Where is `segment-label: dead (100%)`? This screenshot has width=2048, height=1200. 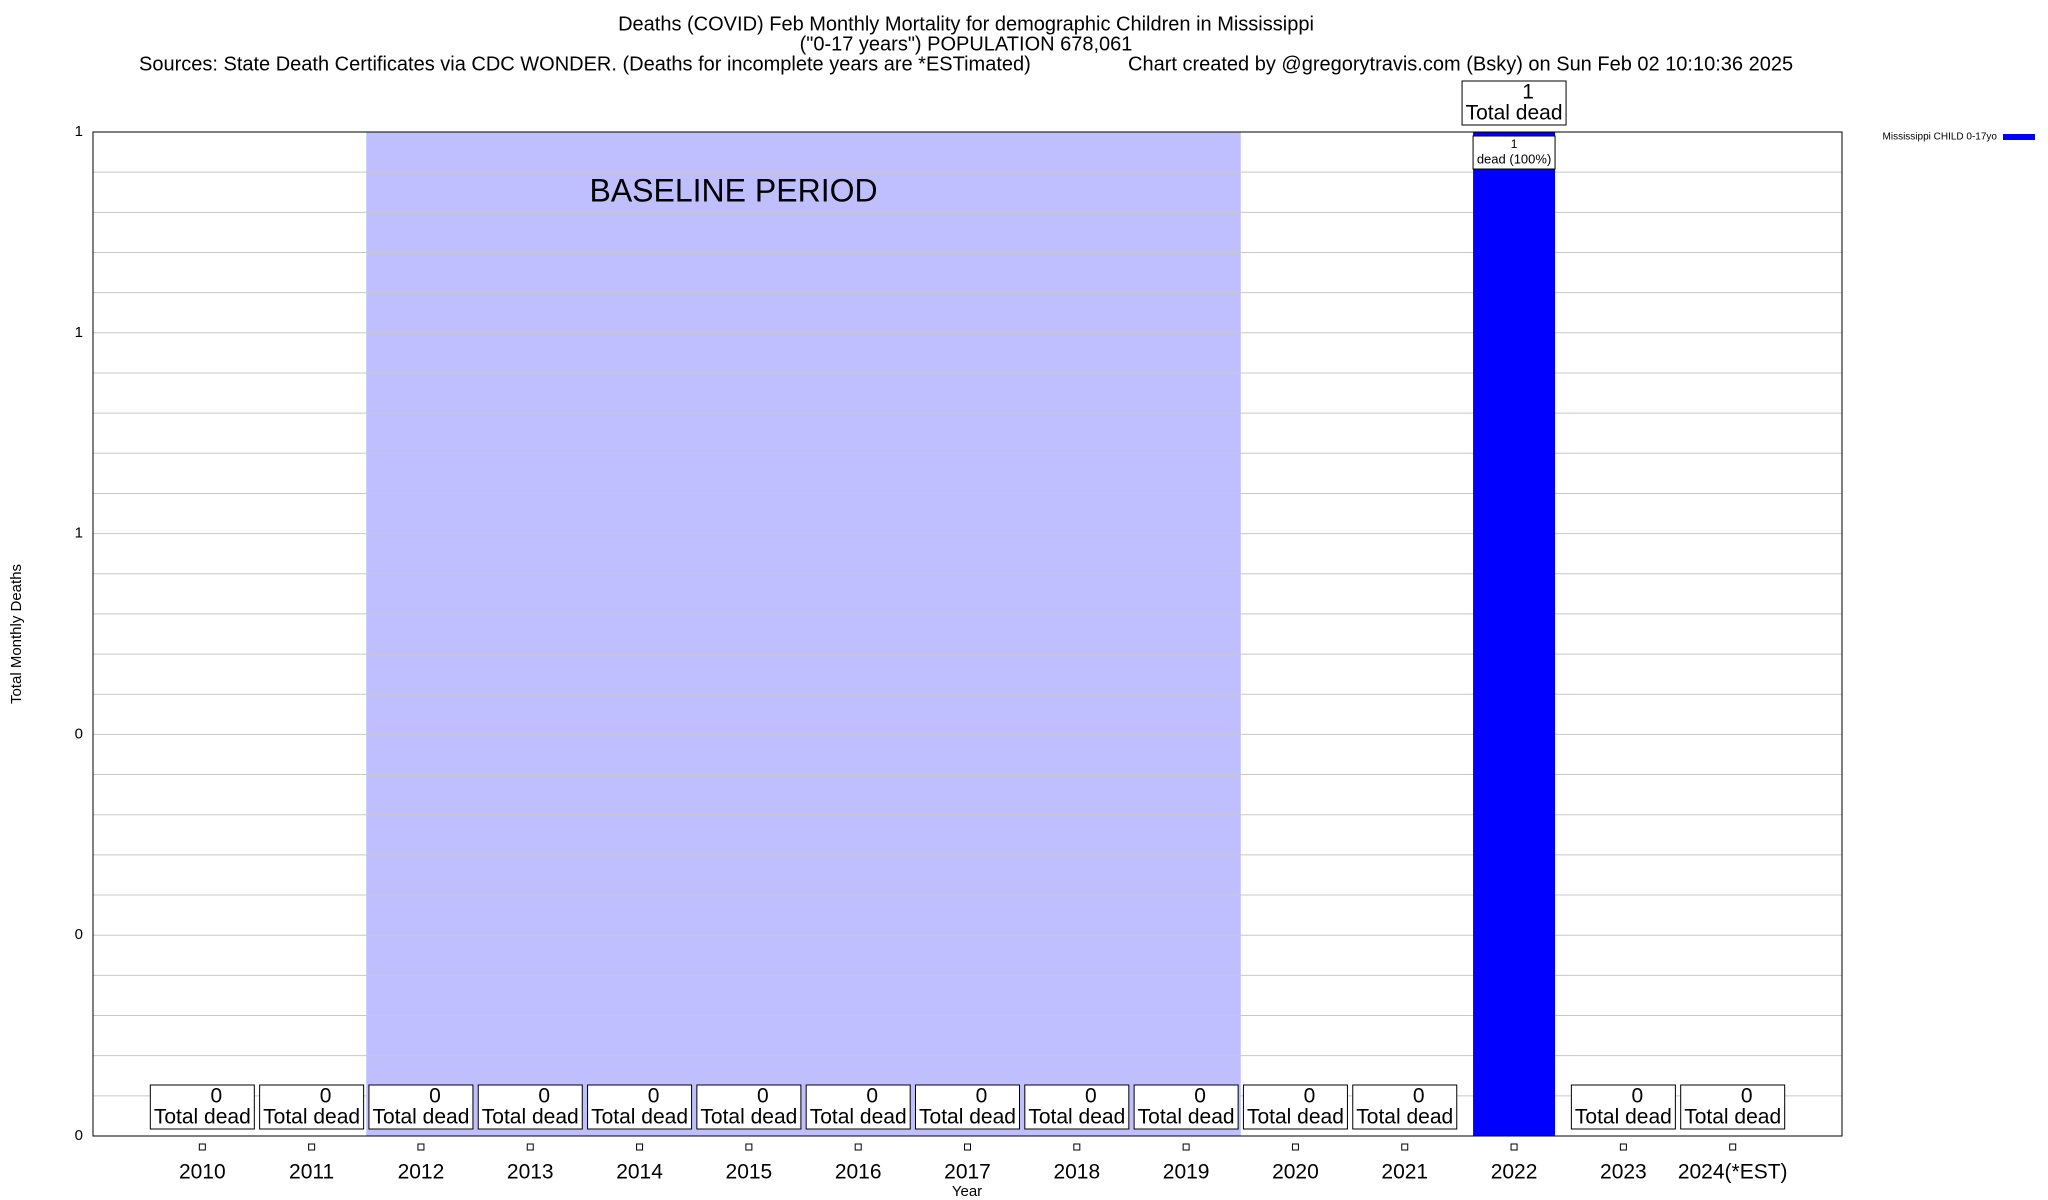 segment-label: dead (100%) is located at coordinates (1514, 158).